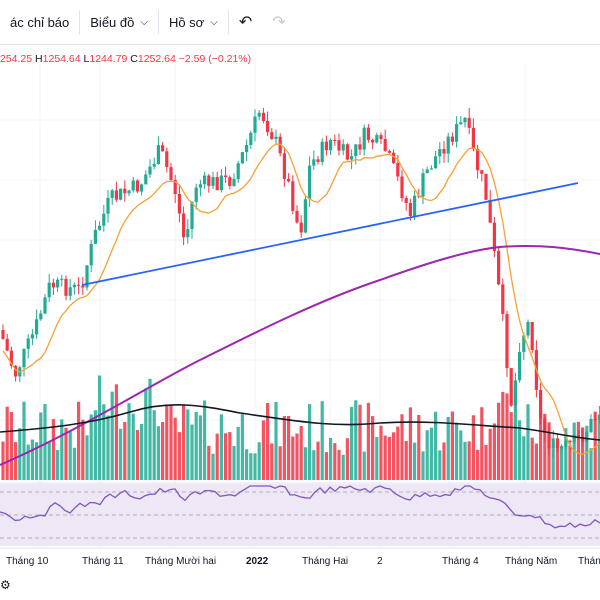 The height and width of the screenshot is (600, 600). I want to click on settings-icon: ⚙, so click(5, 585).